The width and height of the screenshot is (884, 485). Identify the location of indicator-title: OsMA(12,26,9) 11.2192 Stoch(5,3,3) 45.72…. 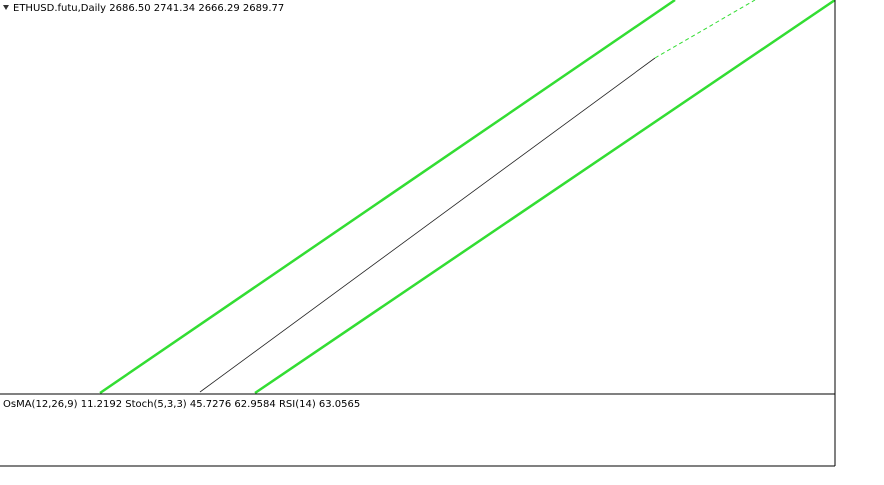
(181, 404).